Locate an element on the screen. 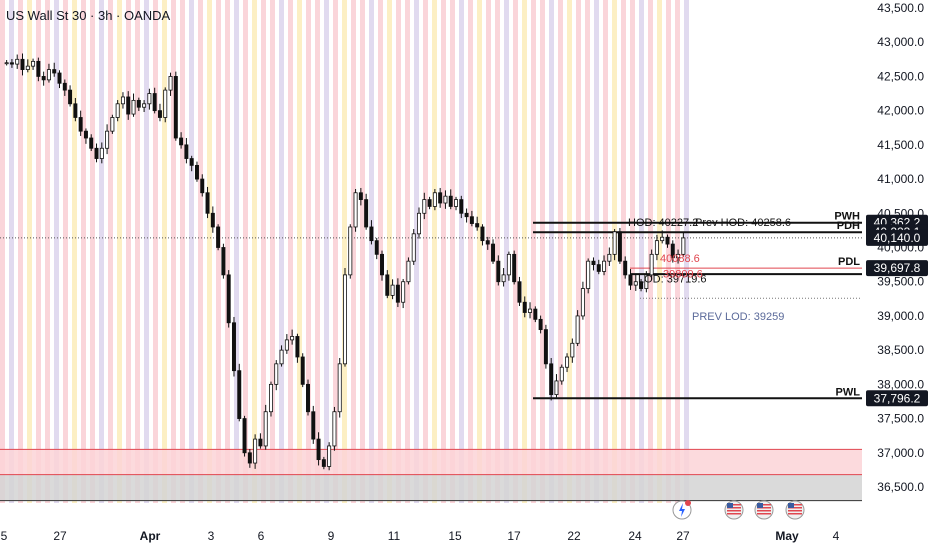 This screenshot has width=932, height=550. y-tick-label: 42,000.0 is located at coordinates (900, 111).